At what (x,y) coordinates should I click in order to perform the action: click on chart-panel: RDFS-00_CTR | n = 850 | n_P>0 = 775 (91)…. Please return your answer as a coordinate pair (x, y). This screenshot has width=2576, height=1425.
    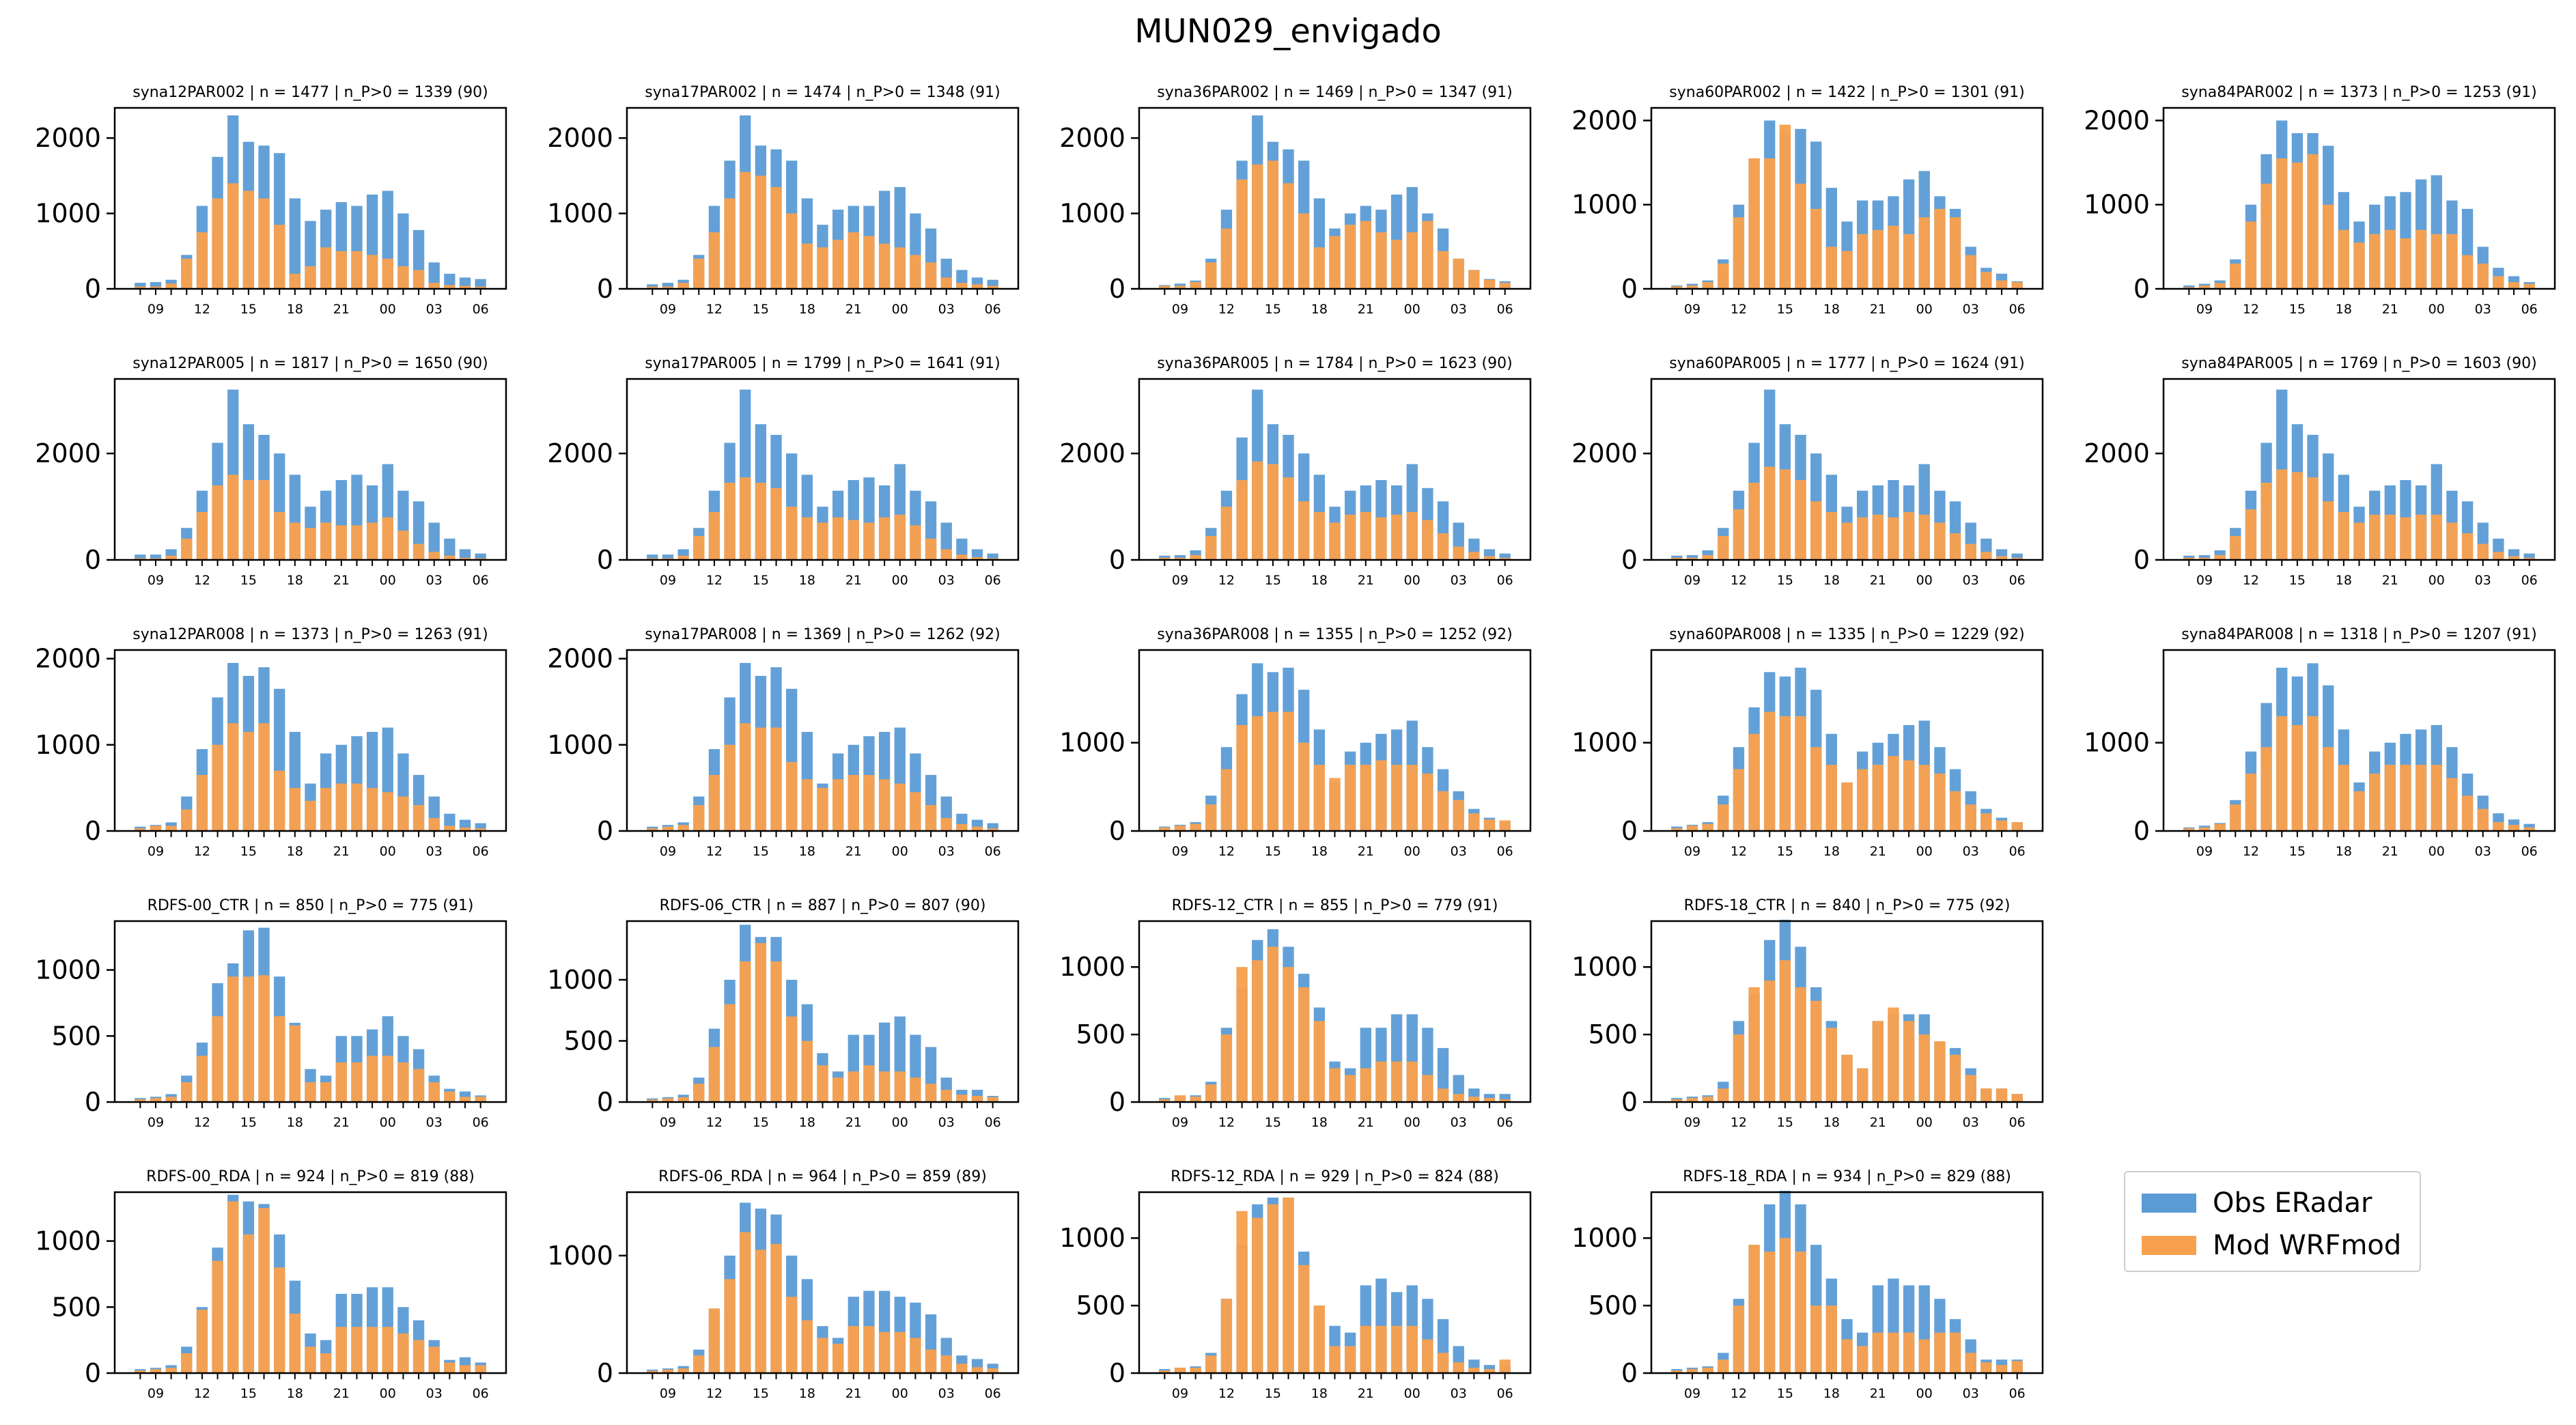
    Looking at the image, I should click on (271, 1013).